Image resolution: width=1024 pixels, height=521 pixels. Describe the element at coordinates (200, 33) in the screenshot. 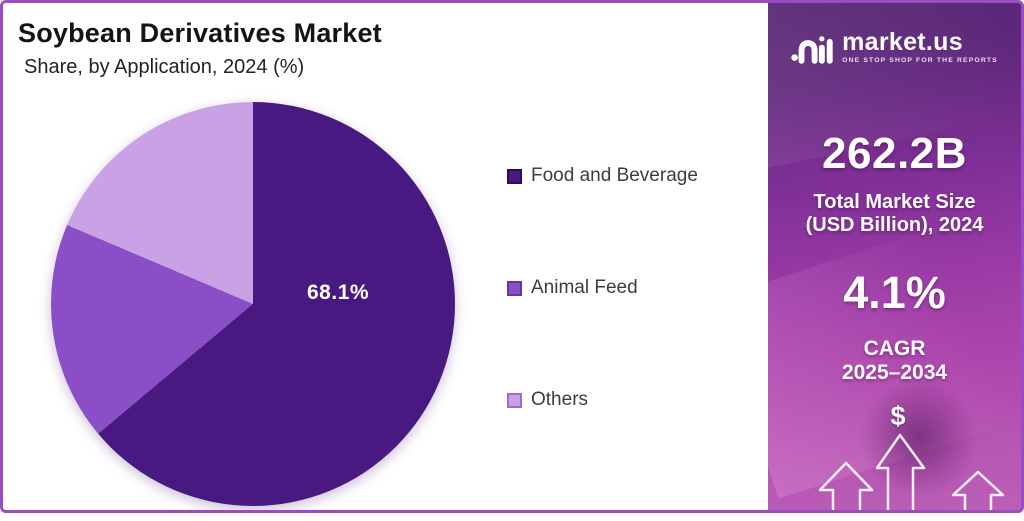

I see `page-title: Soybean Derivatives Market` at that location.